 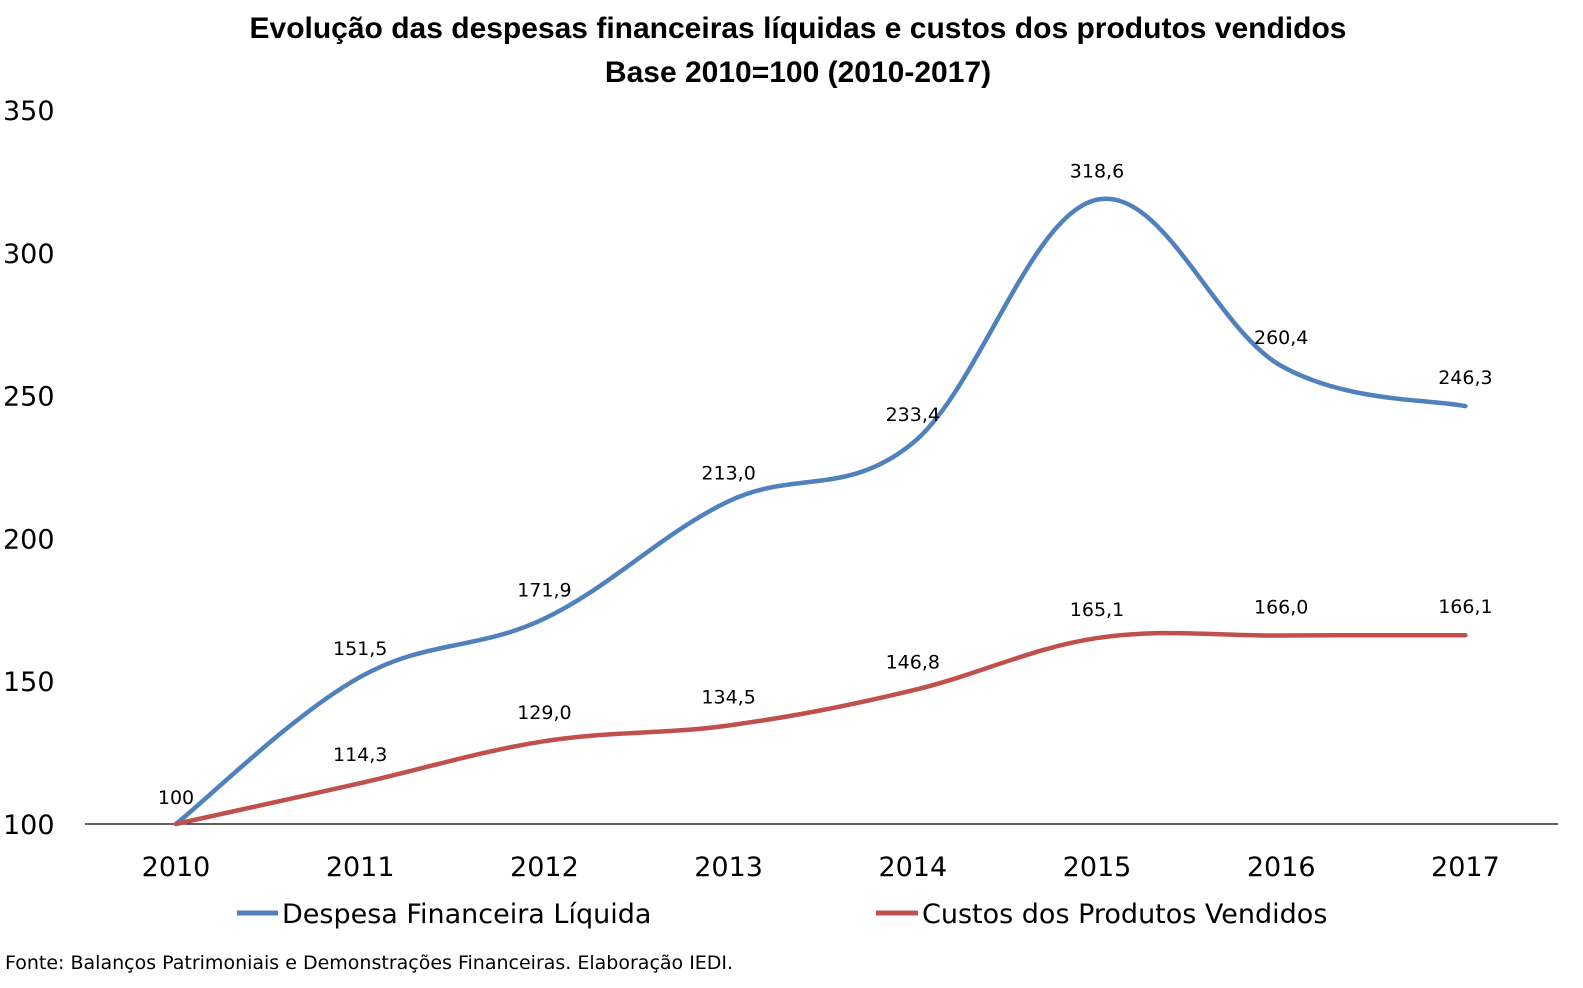 I want to click on data-label: 318,6, so click(x=1097, y=172).